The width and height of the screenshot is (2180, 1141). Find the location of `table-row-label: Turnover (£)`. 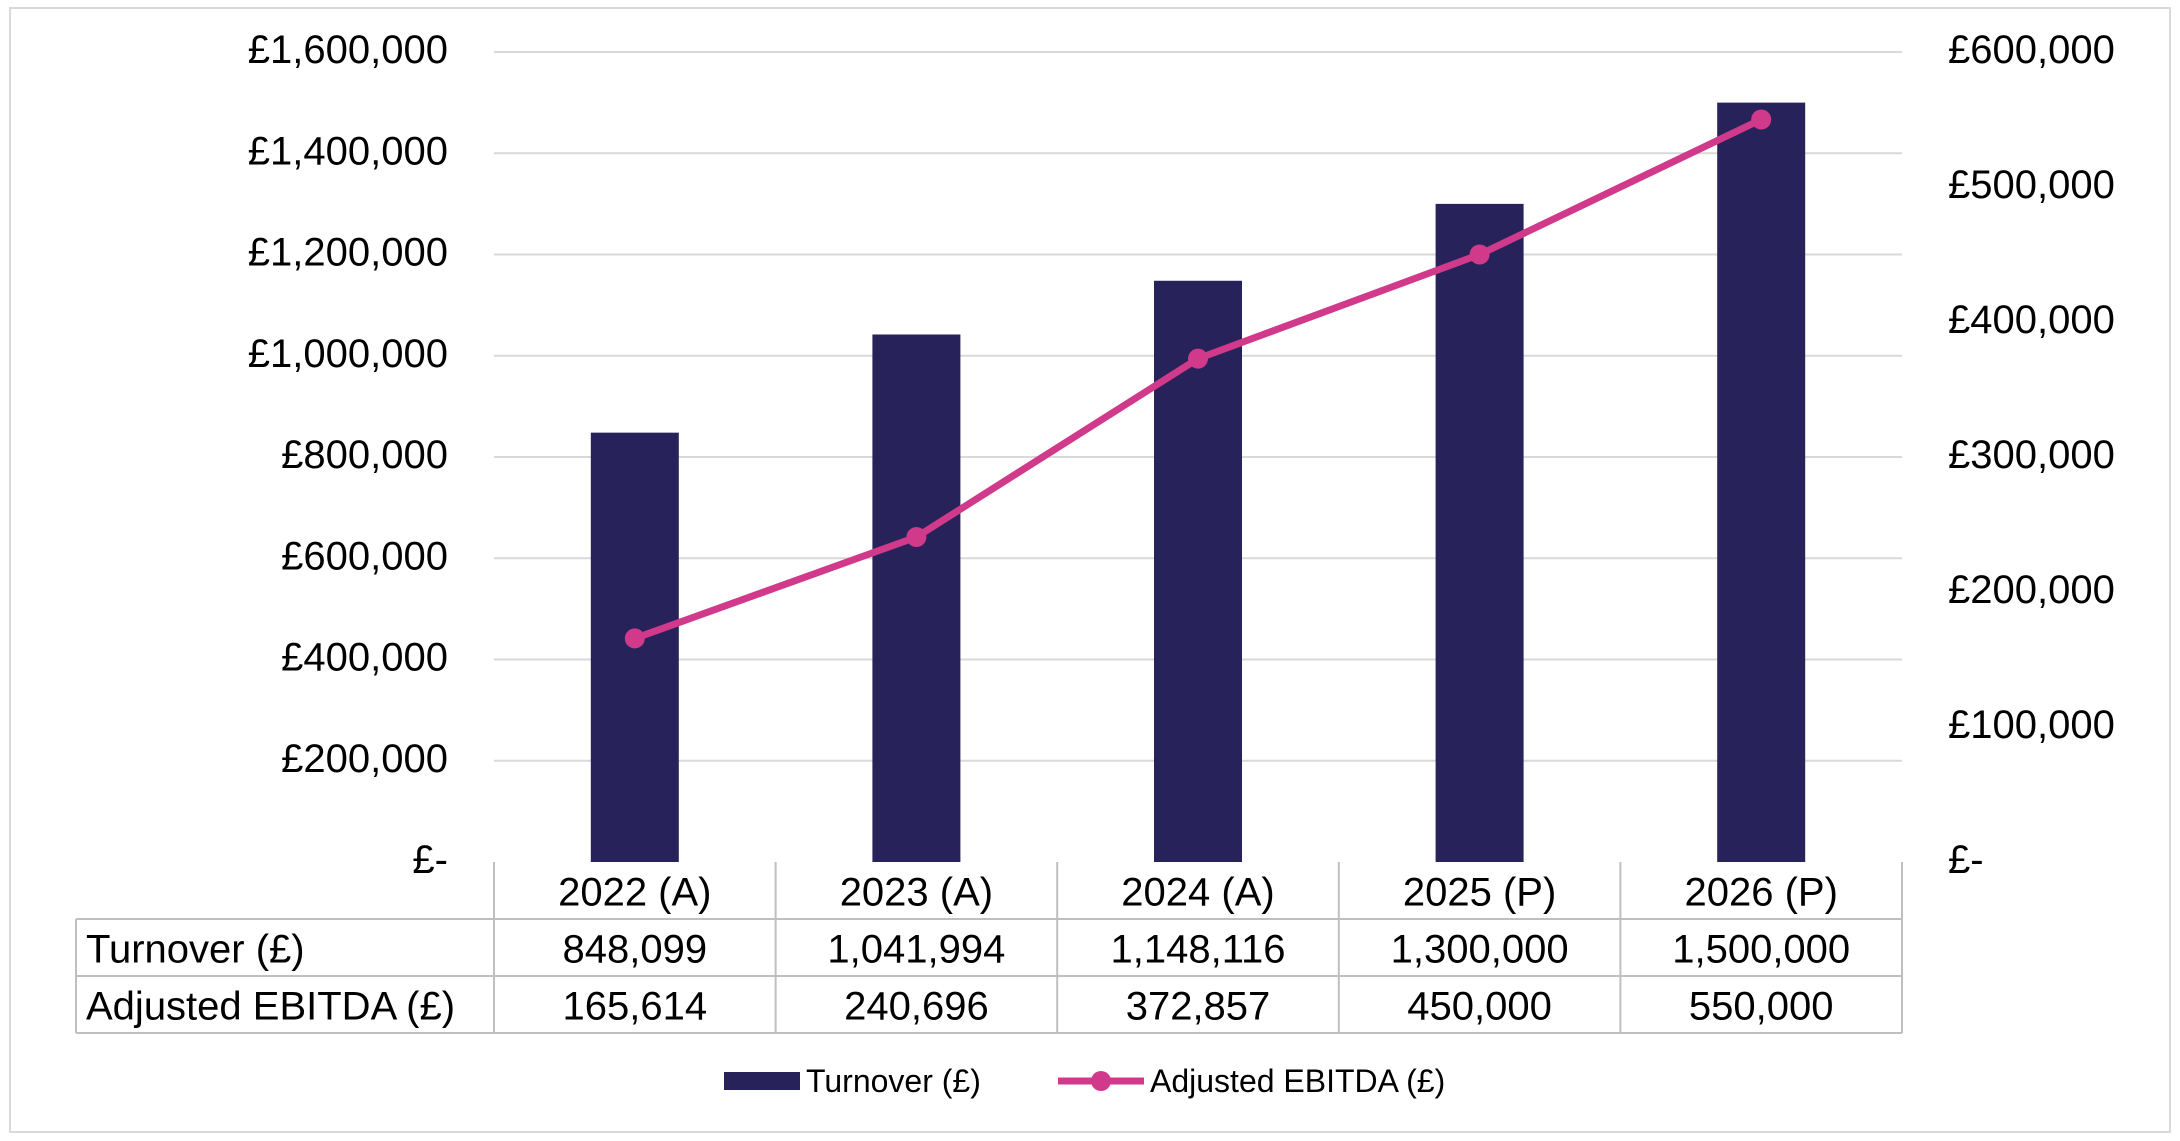

table-row-label: Turnover (£) is located at coordinates (195, 950).